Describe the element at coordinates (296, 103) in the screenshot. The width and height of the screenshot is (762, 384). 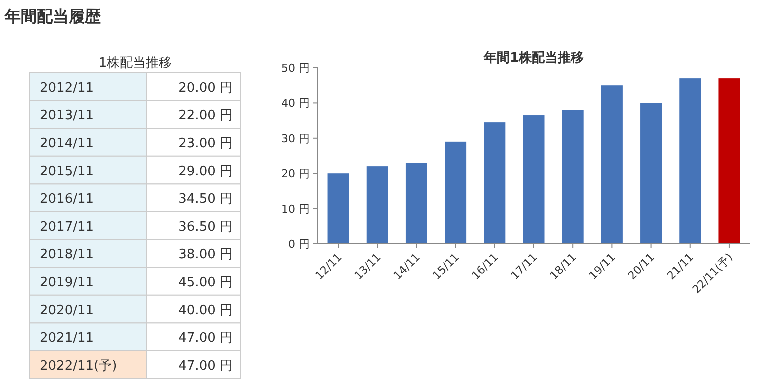
I see `y-tick-label: 40 円` at that location.